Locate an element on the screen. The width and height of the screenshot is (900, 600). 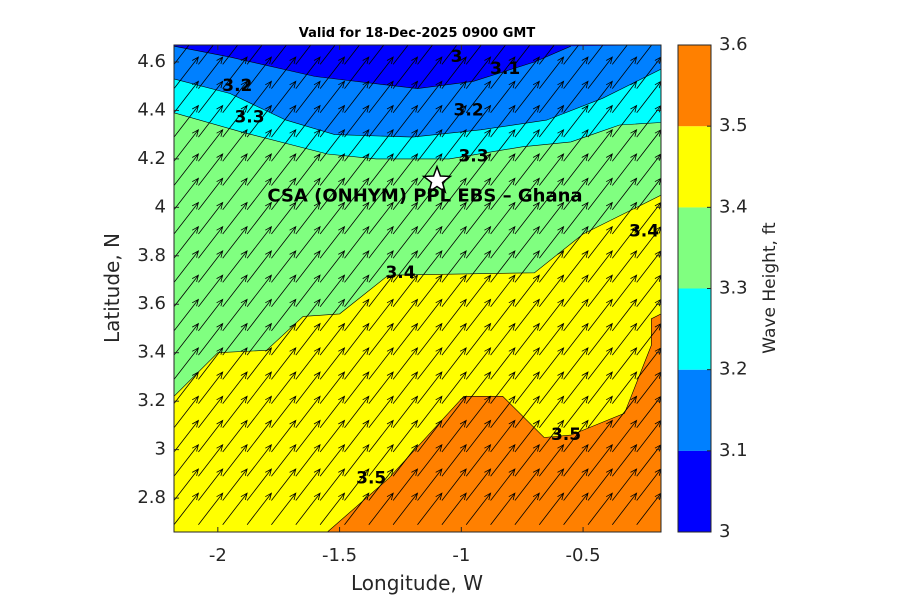
colorbar-tick-label: 3 is located at coordinates (724, 531).